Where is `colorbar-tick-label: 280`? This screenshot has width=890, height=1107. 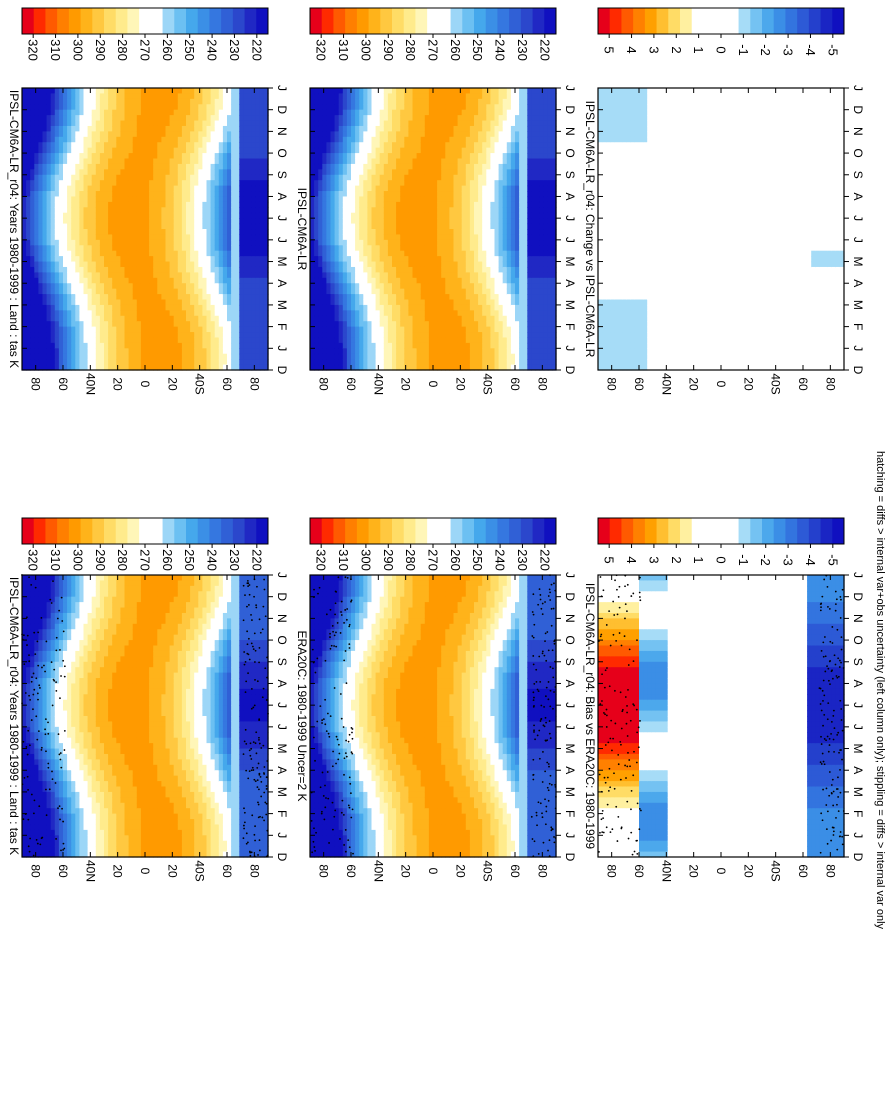 colorbar-tick-label: 280 is located at coordinates (122, 560).